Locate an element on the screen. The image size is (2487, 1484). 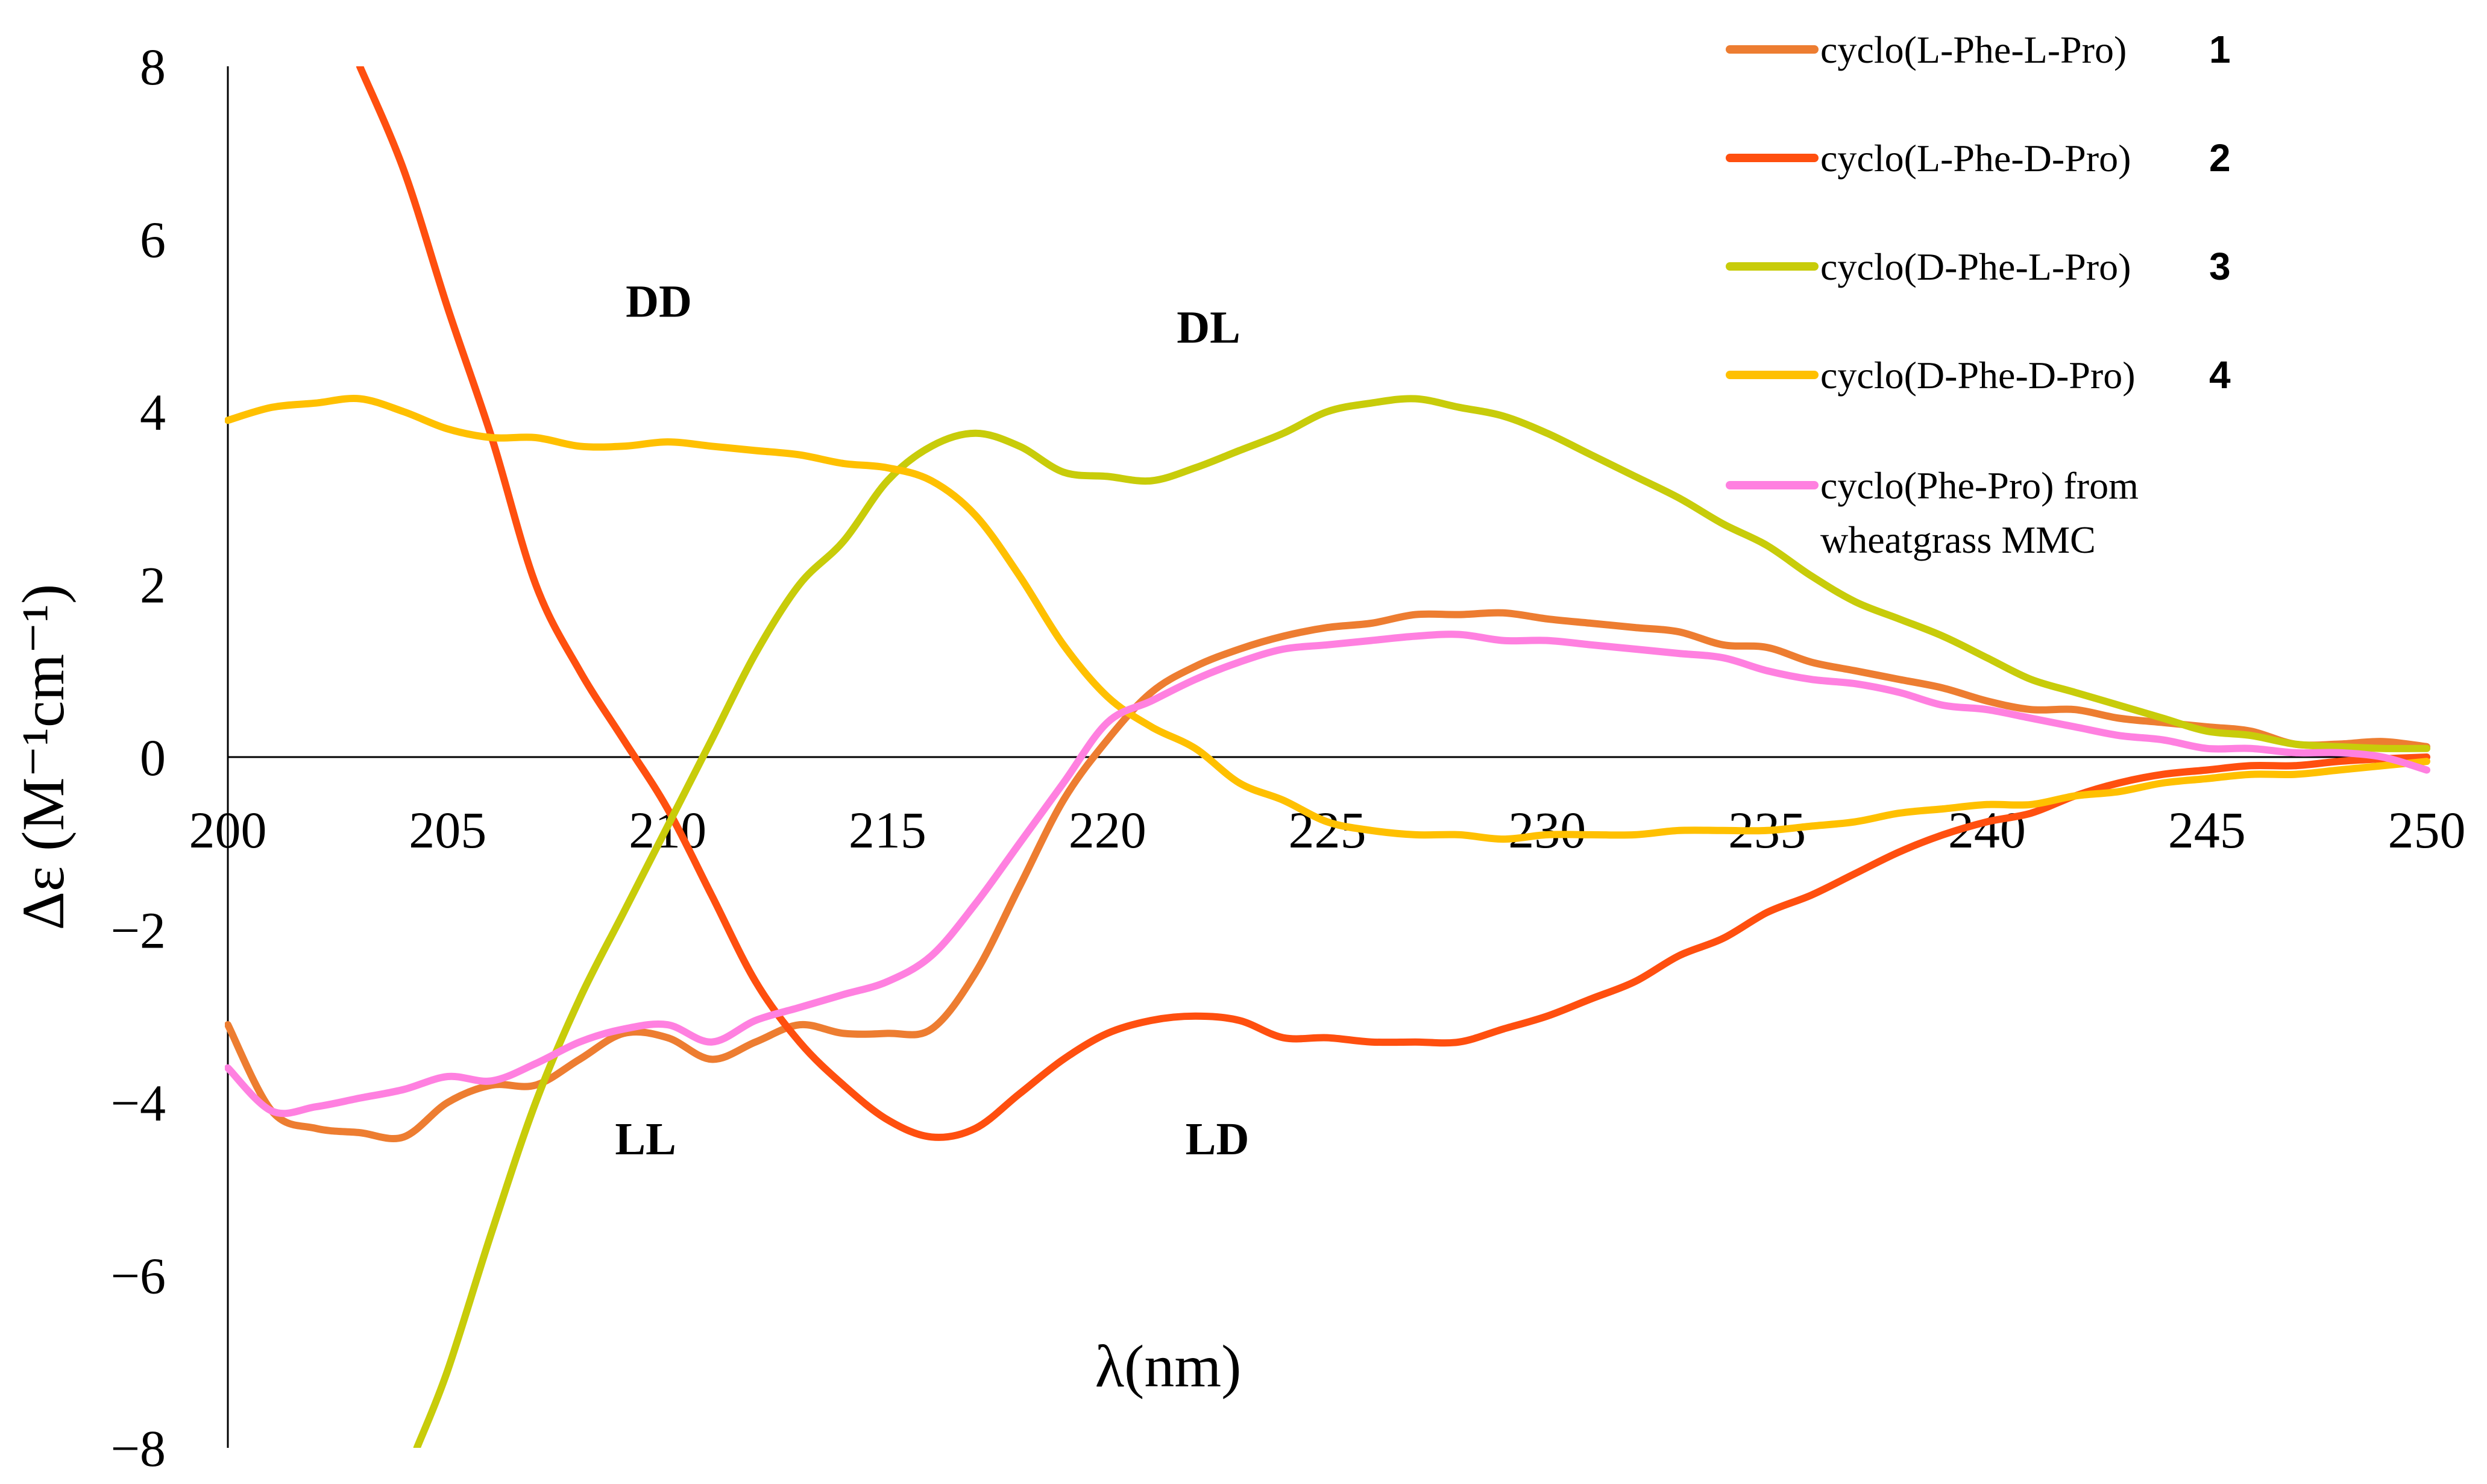
y-tick-label: 0 is located at coordinates (153, 758).